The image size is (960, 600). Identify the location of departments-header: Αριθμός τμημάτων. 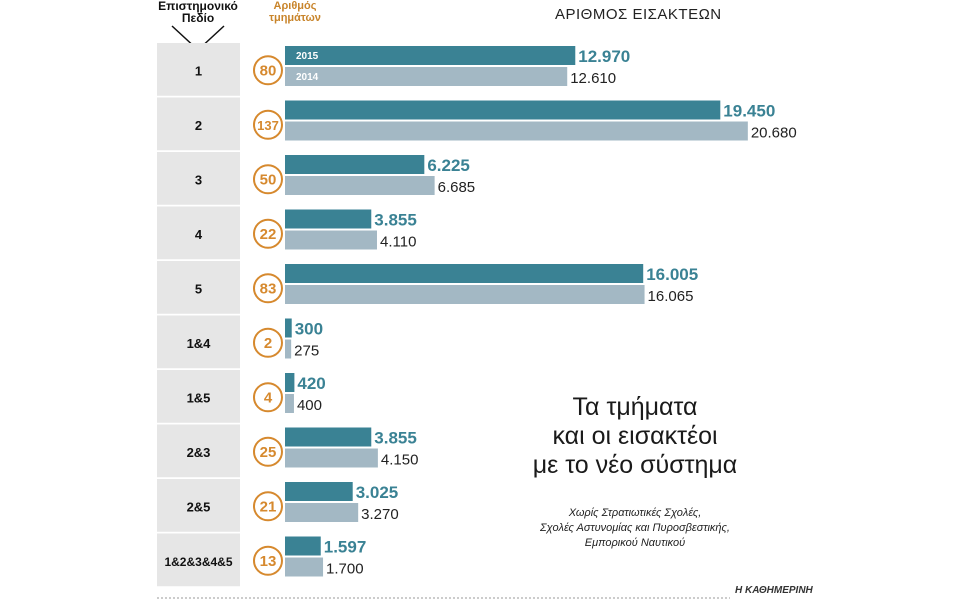
(295, 12).